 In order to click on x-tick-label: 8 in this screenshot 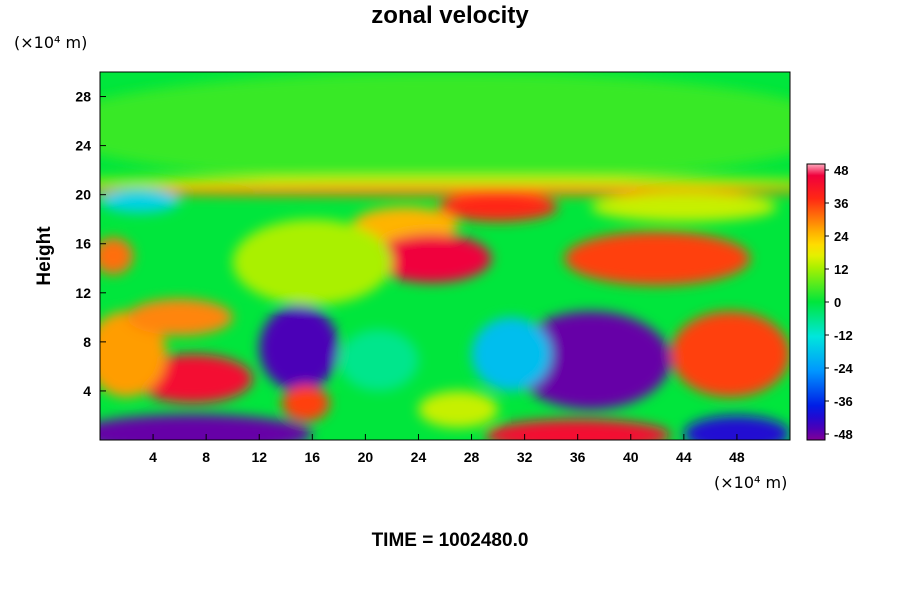, I will do `click(206, 457)`.